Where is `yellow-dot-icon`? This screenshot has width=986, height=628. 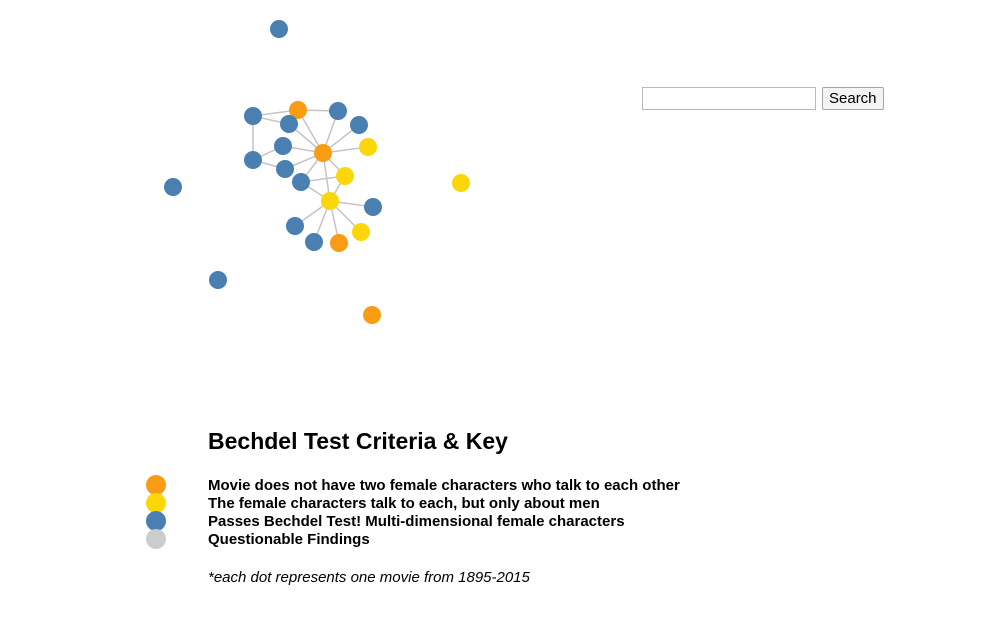 yellow-dot-icon is located at coordinates (156, 503).